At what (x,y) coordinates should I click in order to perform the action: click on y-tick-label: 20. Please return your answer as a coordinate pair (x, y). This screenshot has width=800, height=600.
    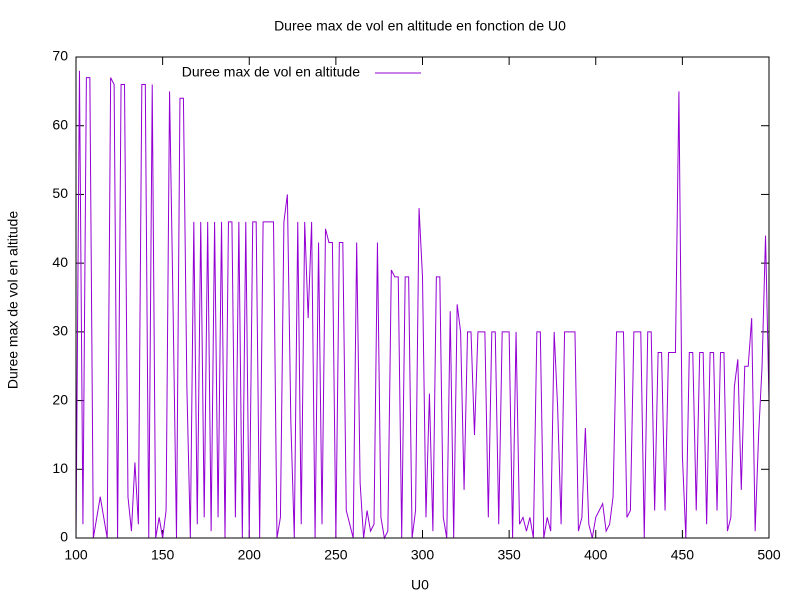
    Looking at the image, I should click on (60, 399).